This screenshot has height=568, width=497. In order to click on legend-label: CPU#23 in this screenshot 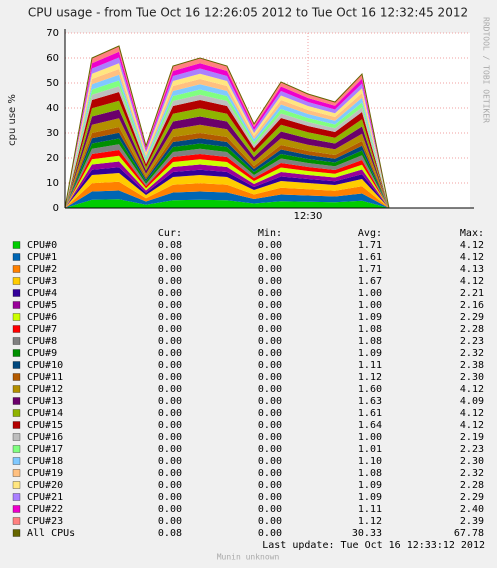, I will do `click(45, 521)`.